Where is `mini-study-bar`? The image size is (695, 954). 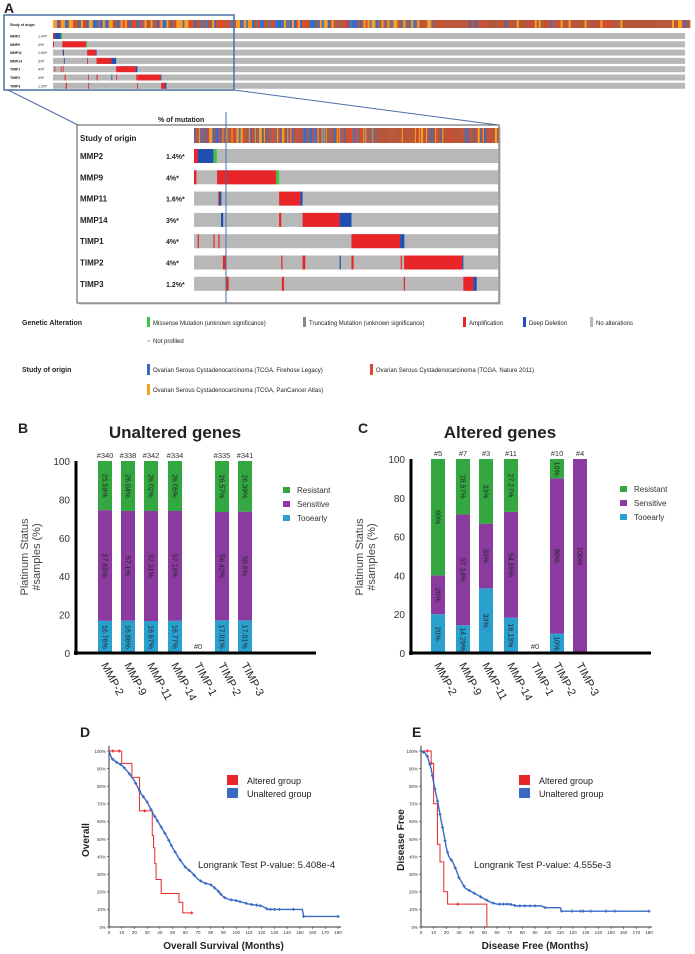
mini-study-bar is located at coordinates (372, 24).